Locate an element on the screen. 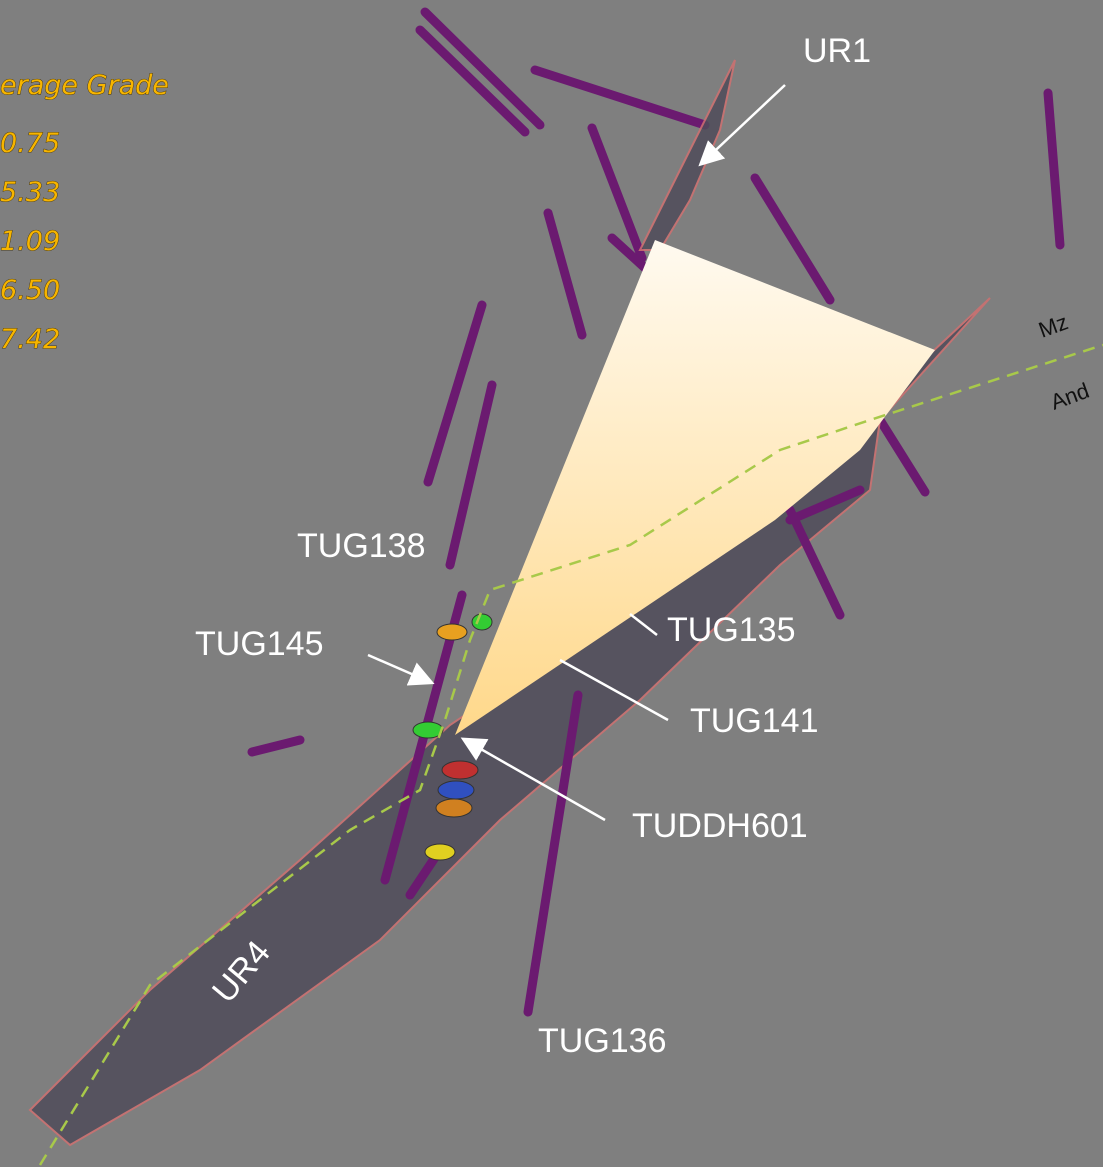  legend-value: 6.50 is located at coordinates (30, 290).